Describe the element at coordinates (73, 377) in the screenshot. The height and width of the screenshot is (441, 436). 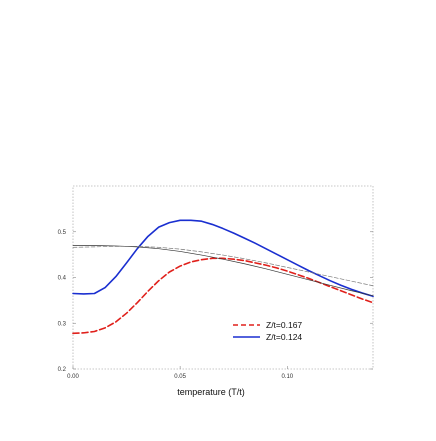
I see `x-tick-label: 0.00` at that location.